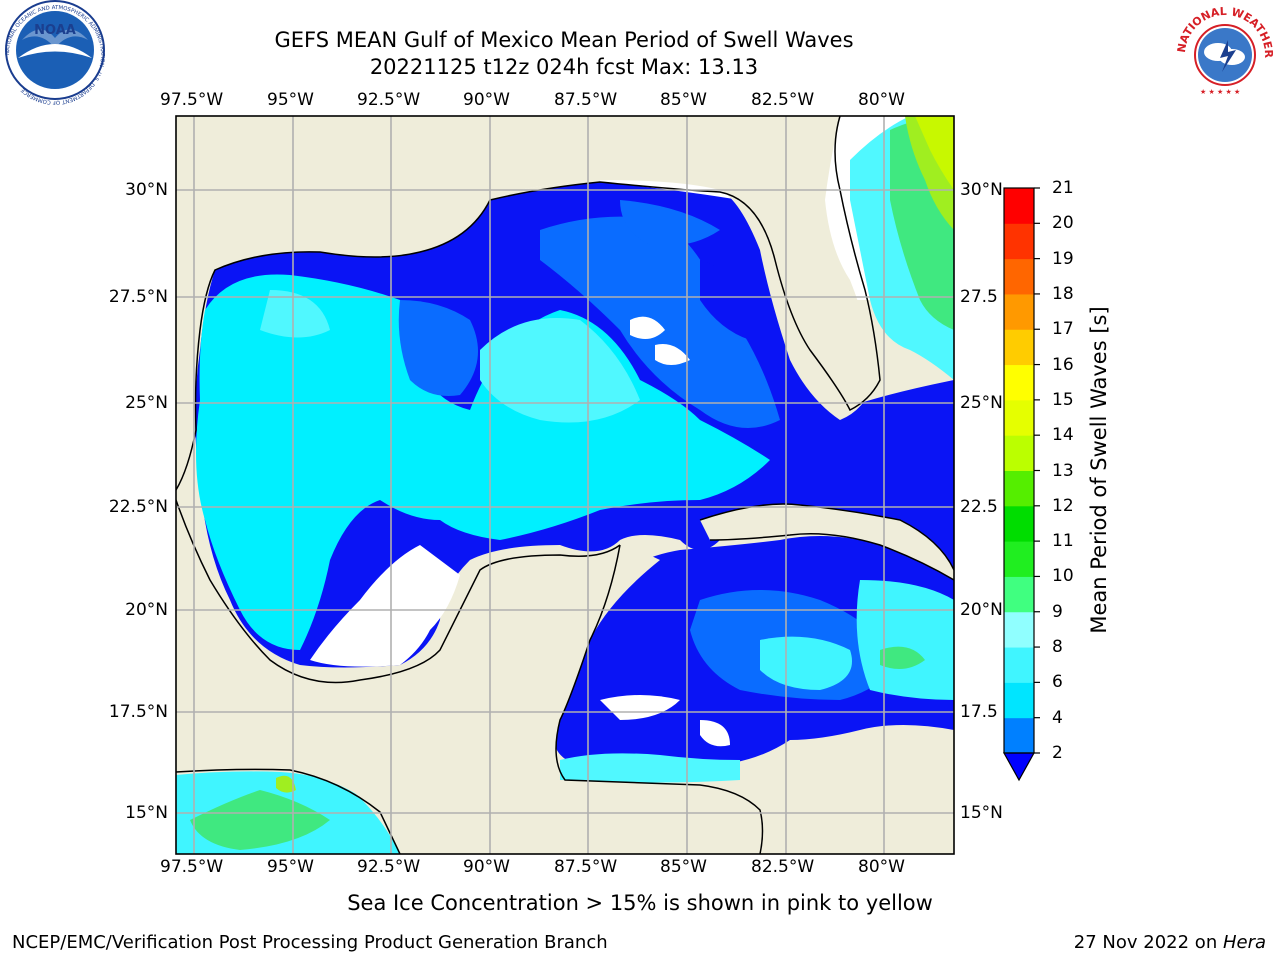 This screenshot has height=960, width=1280. I want to click on footer-date-text: 27 Nov 2022 on, so click(1148, 942).